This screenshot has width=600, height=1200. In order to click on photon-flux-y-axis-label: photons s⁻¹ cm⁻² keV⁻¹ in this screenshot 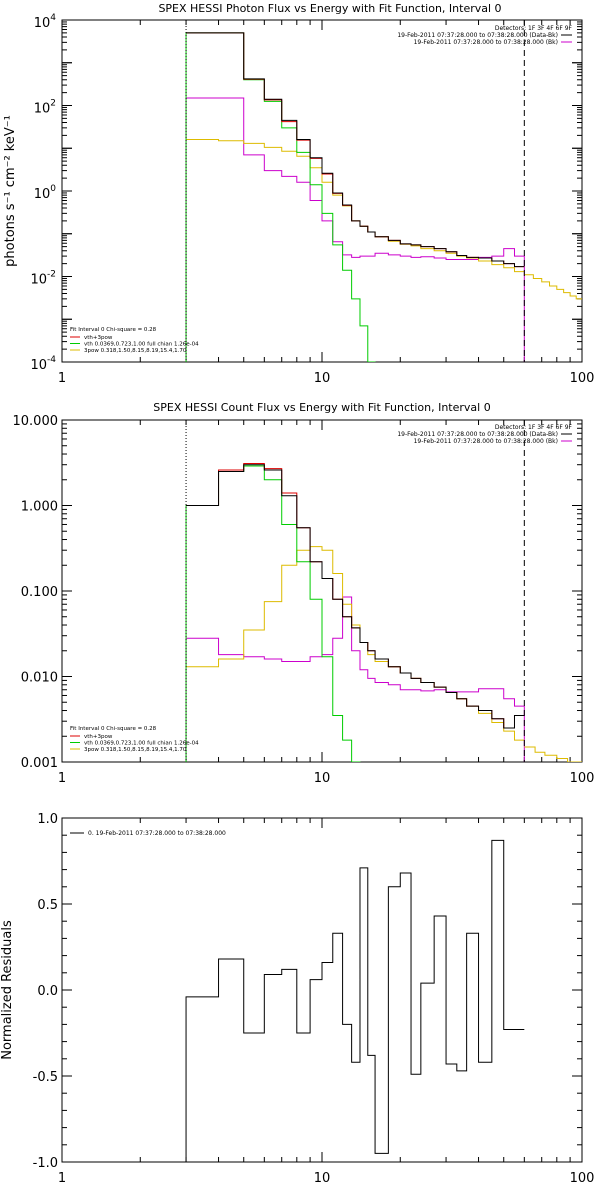, I will do `click(10, 191)`.